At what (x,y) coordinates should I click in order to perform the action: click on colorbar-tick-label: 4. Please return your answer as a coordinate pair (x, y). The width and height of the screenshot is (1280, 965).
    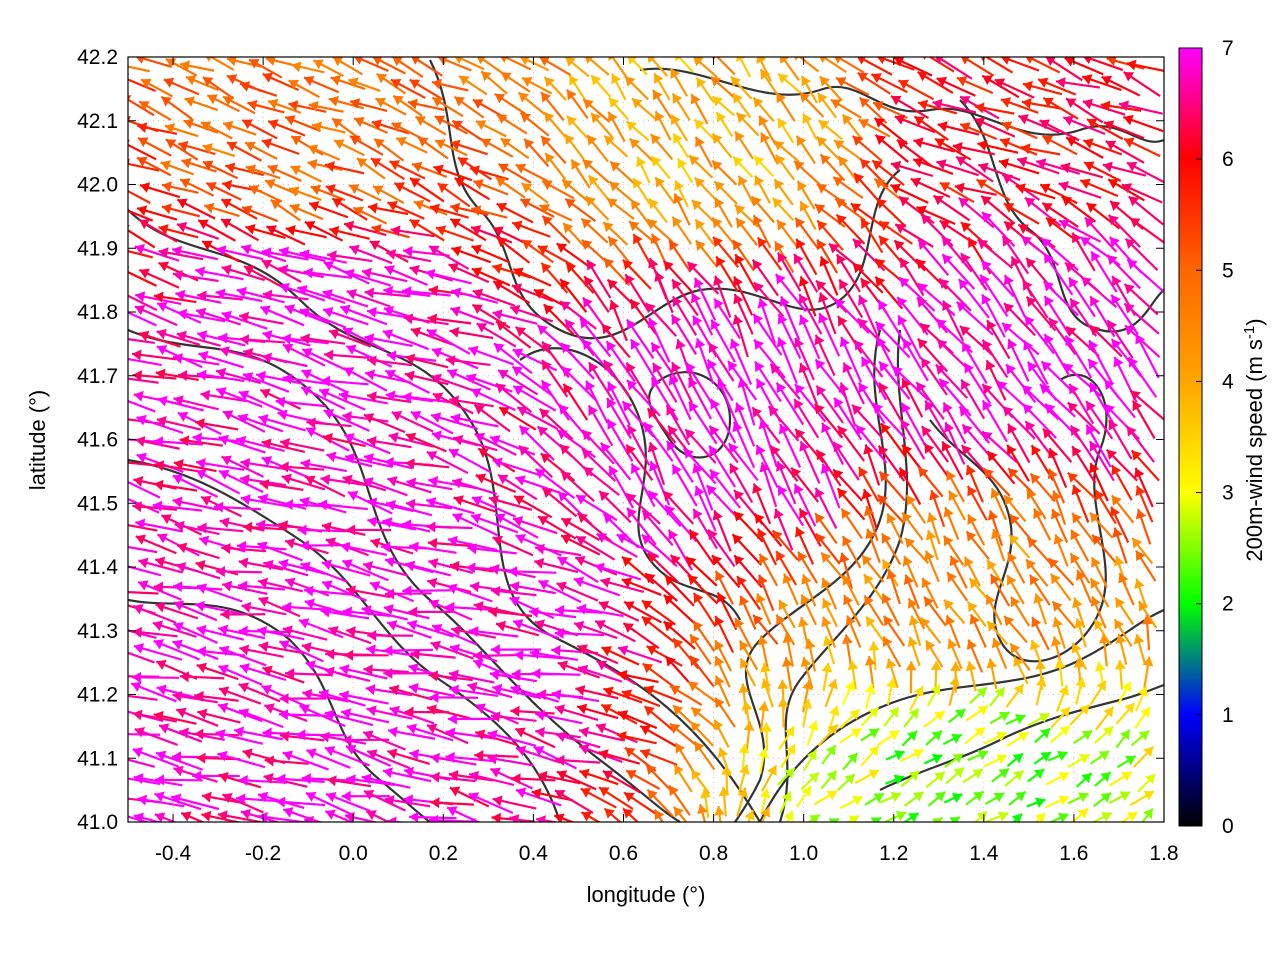
    Looking at the image, I should click on (1228, 381).